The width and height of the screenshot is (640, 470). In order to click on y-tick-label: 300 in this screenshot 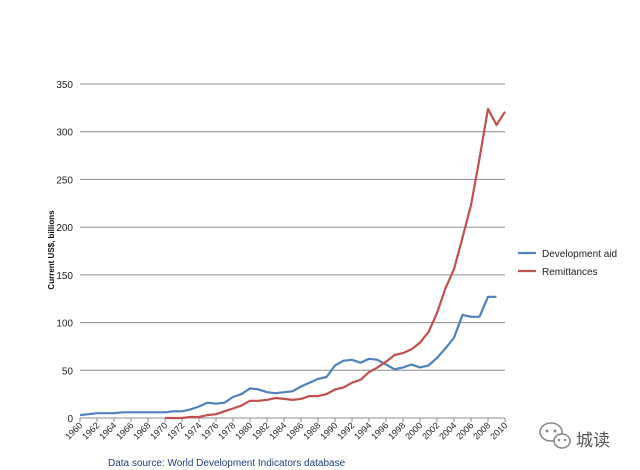, I will do `click(64, 133)`.